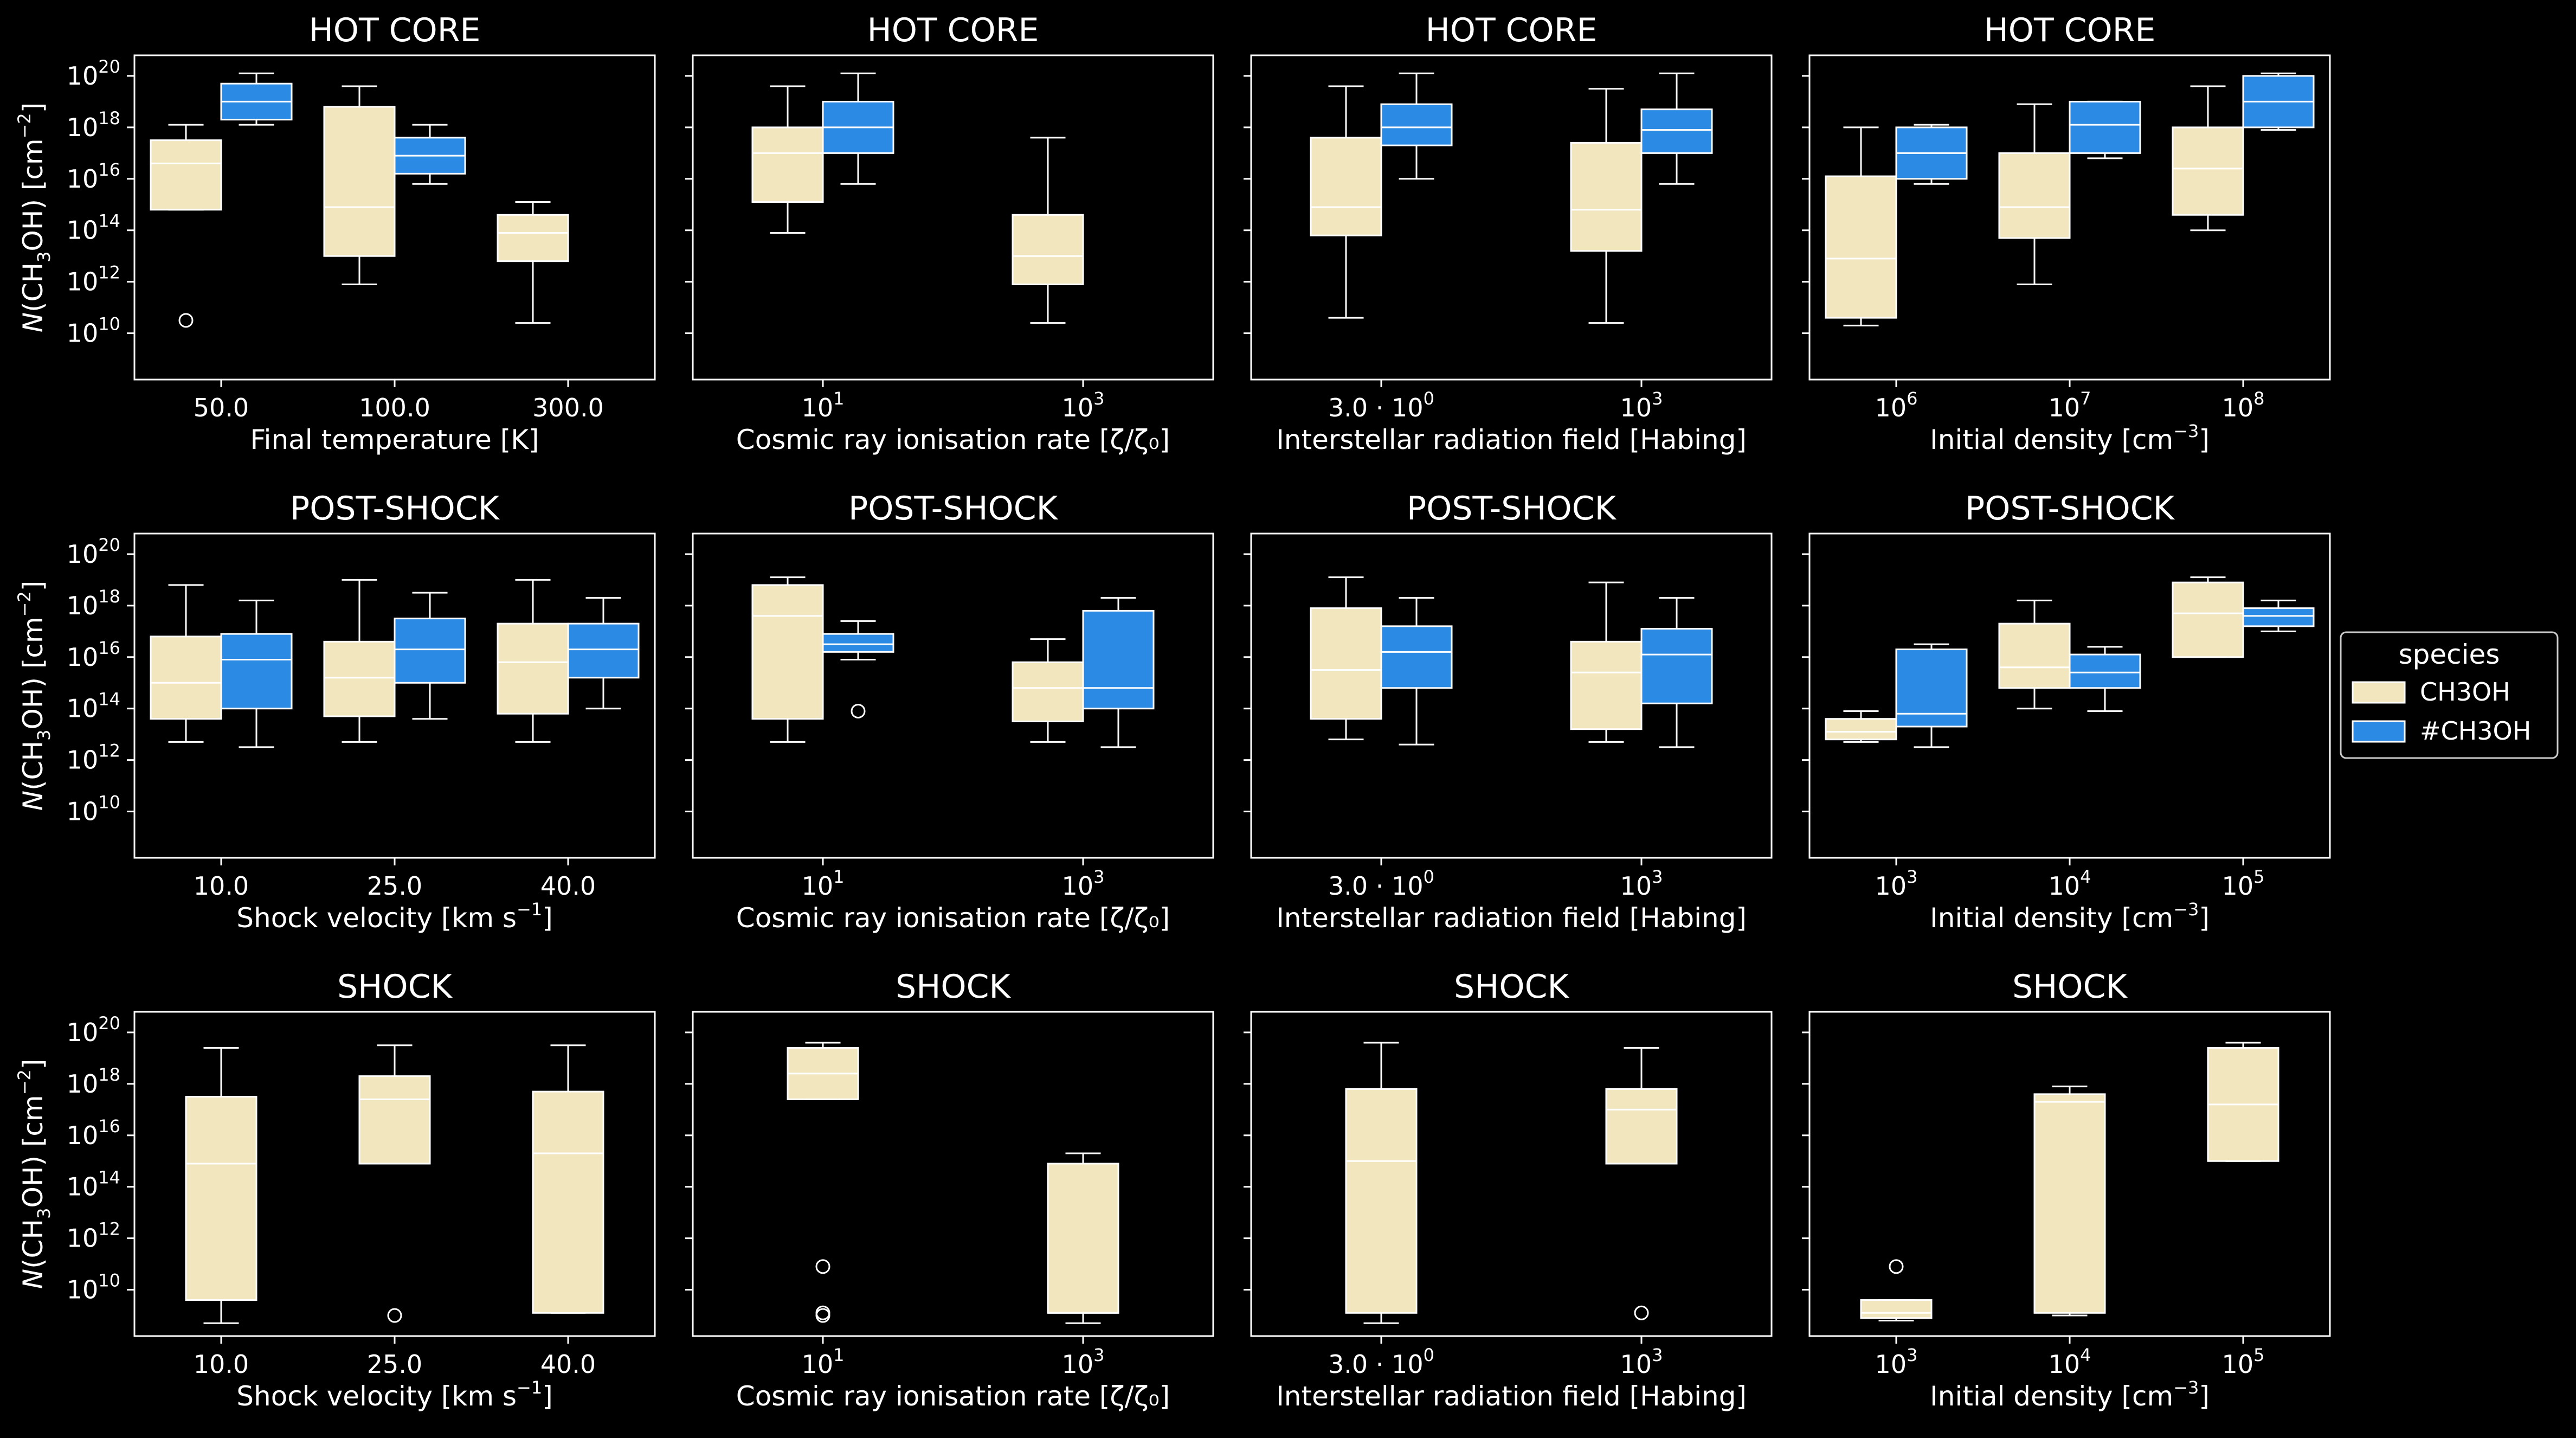 This screenshot has width=2576, height=1438. What do you see at coordinates (2070, 405) in the screenshot?
I see `x-tick-label: 10⁷` at bounding box center [2070, 405].